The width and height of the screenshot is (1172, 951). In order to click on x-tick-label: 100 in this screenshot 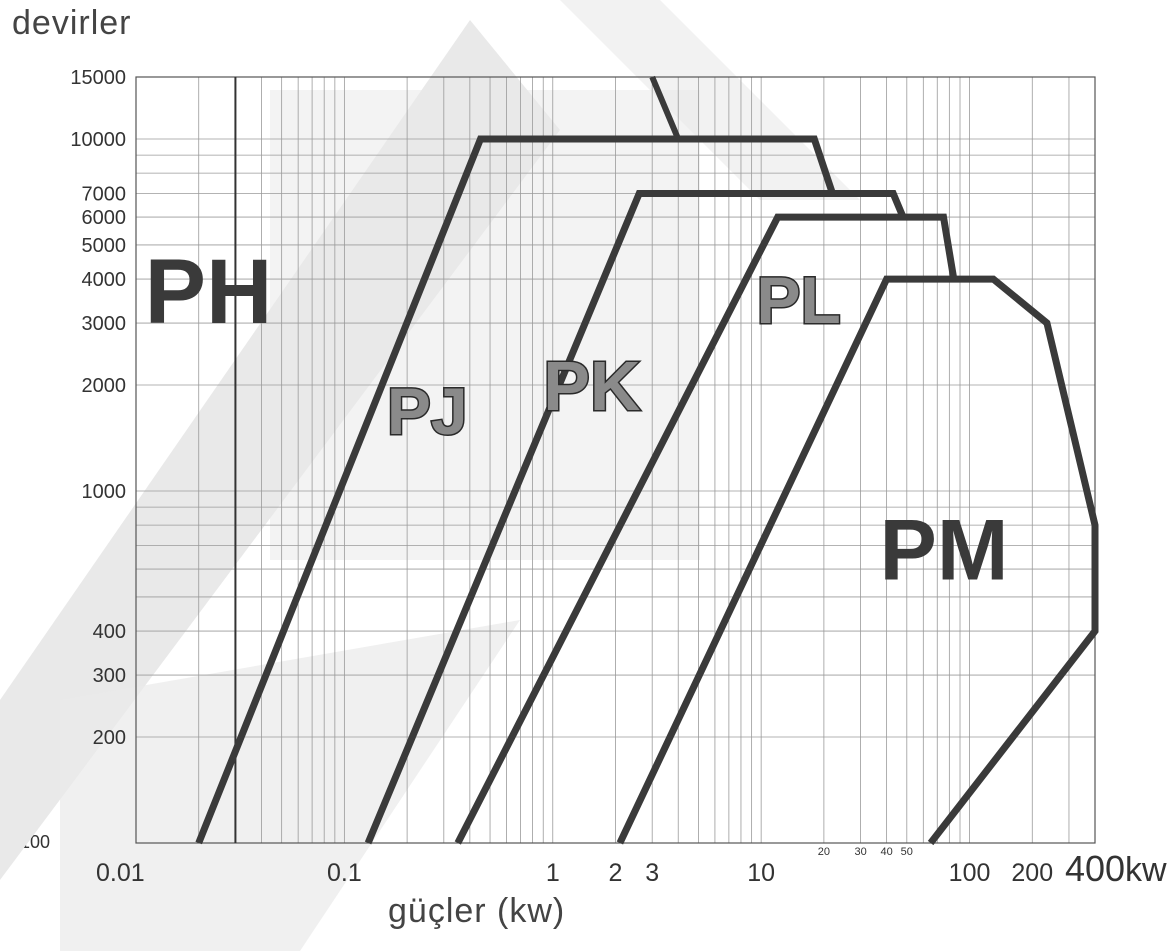, I will do `click(970, 873)`.